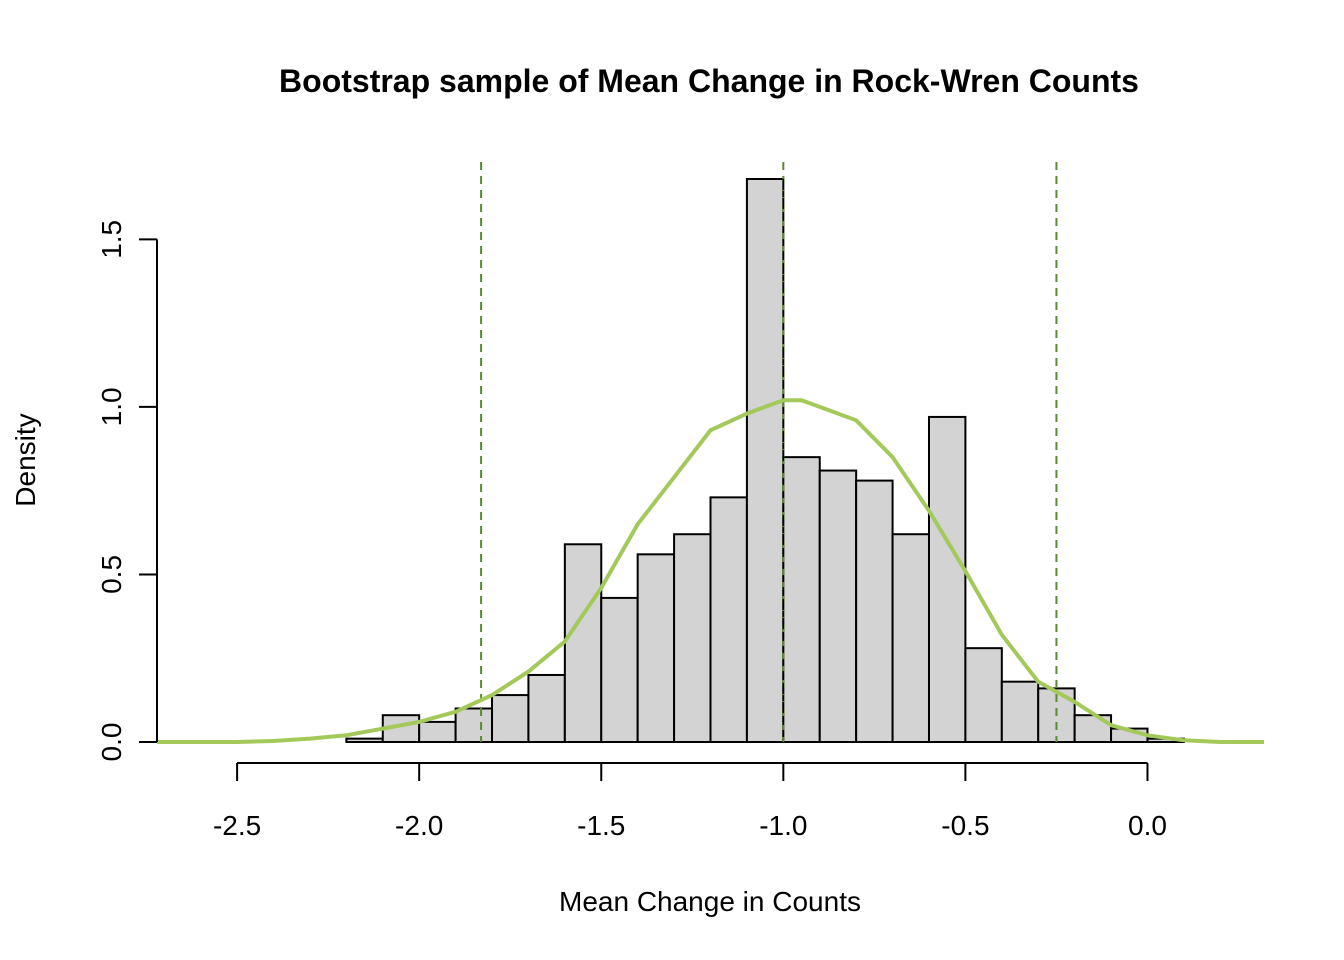  Describe the element at coordinates (1147, 825) in the screenshot. I see `x-tick-label-5: 0.0` at that location.